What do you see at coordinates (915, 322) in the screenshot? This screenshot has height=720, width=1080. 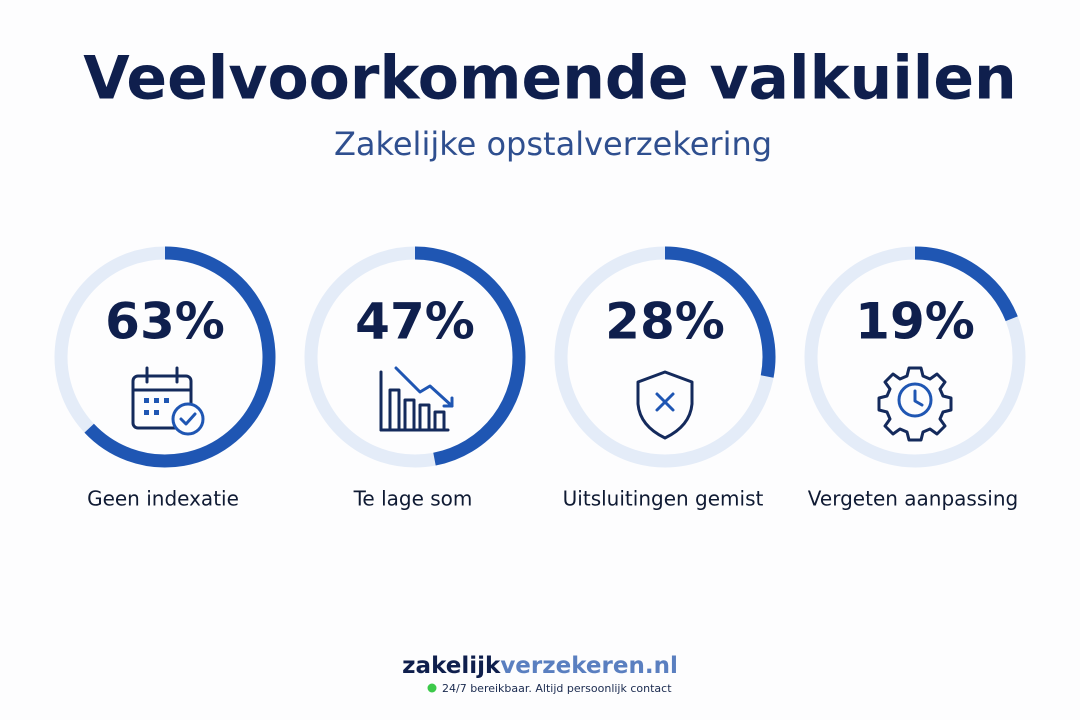 I see `value-label: 19%` at bounding box center [915, 322].